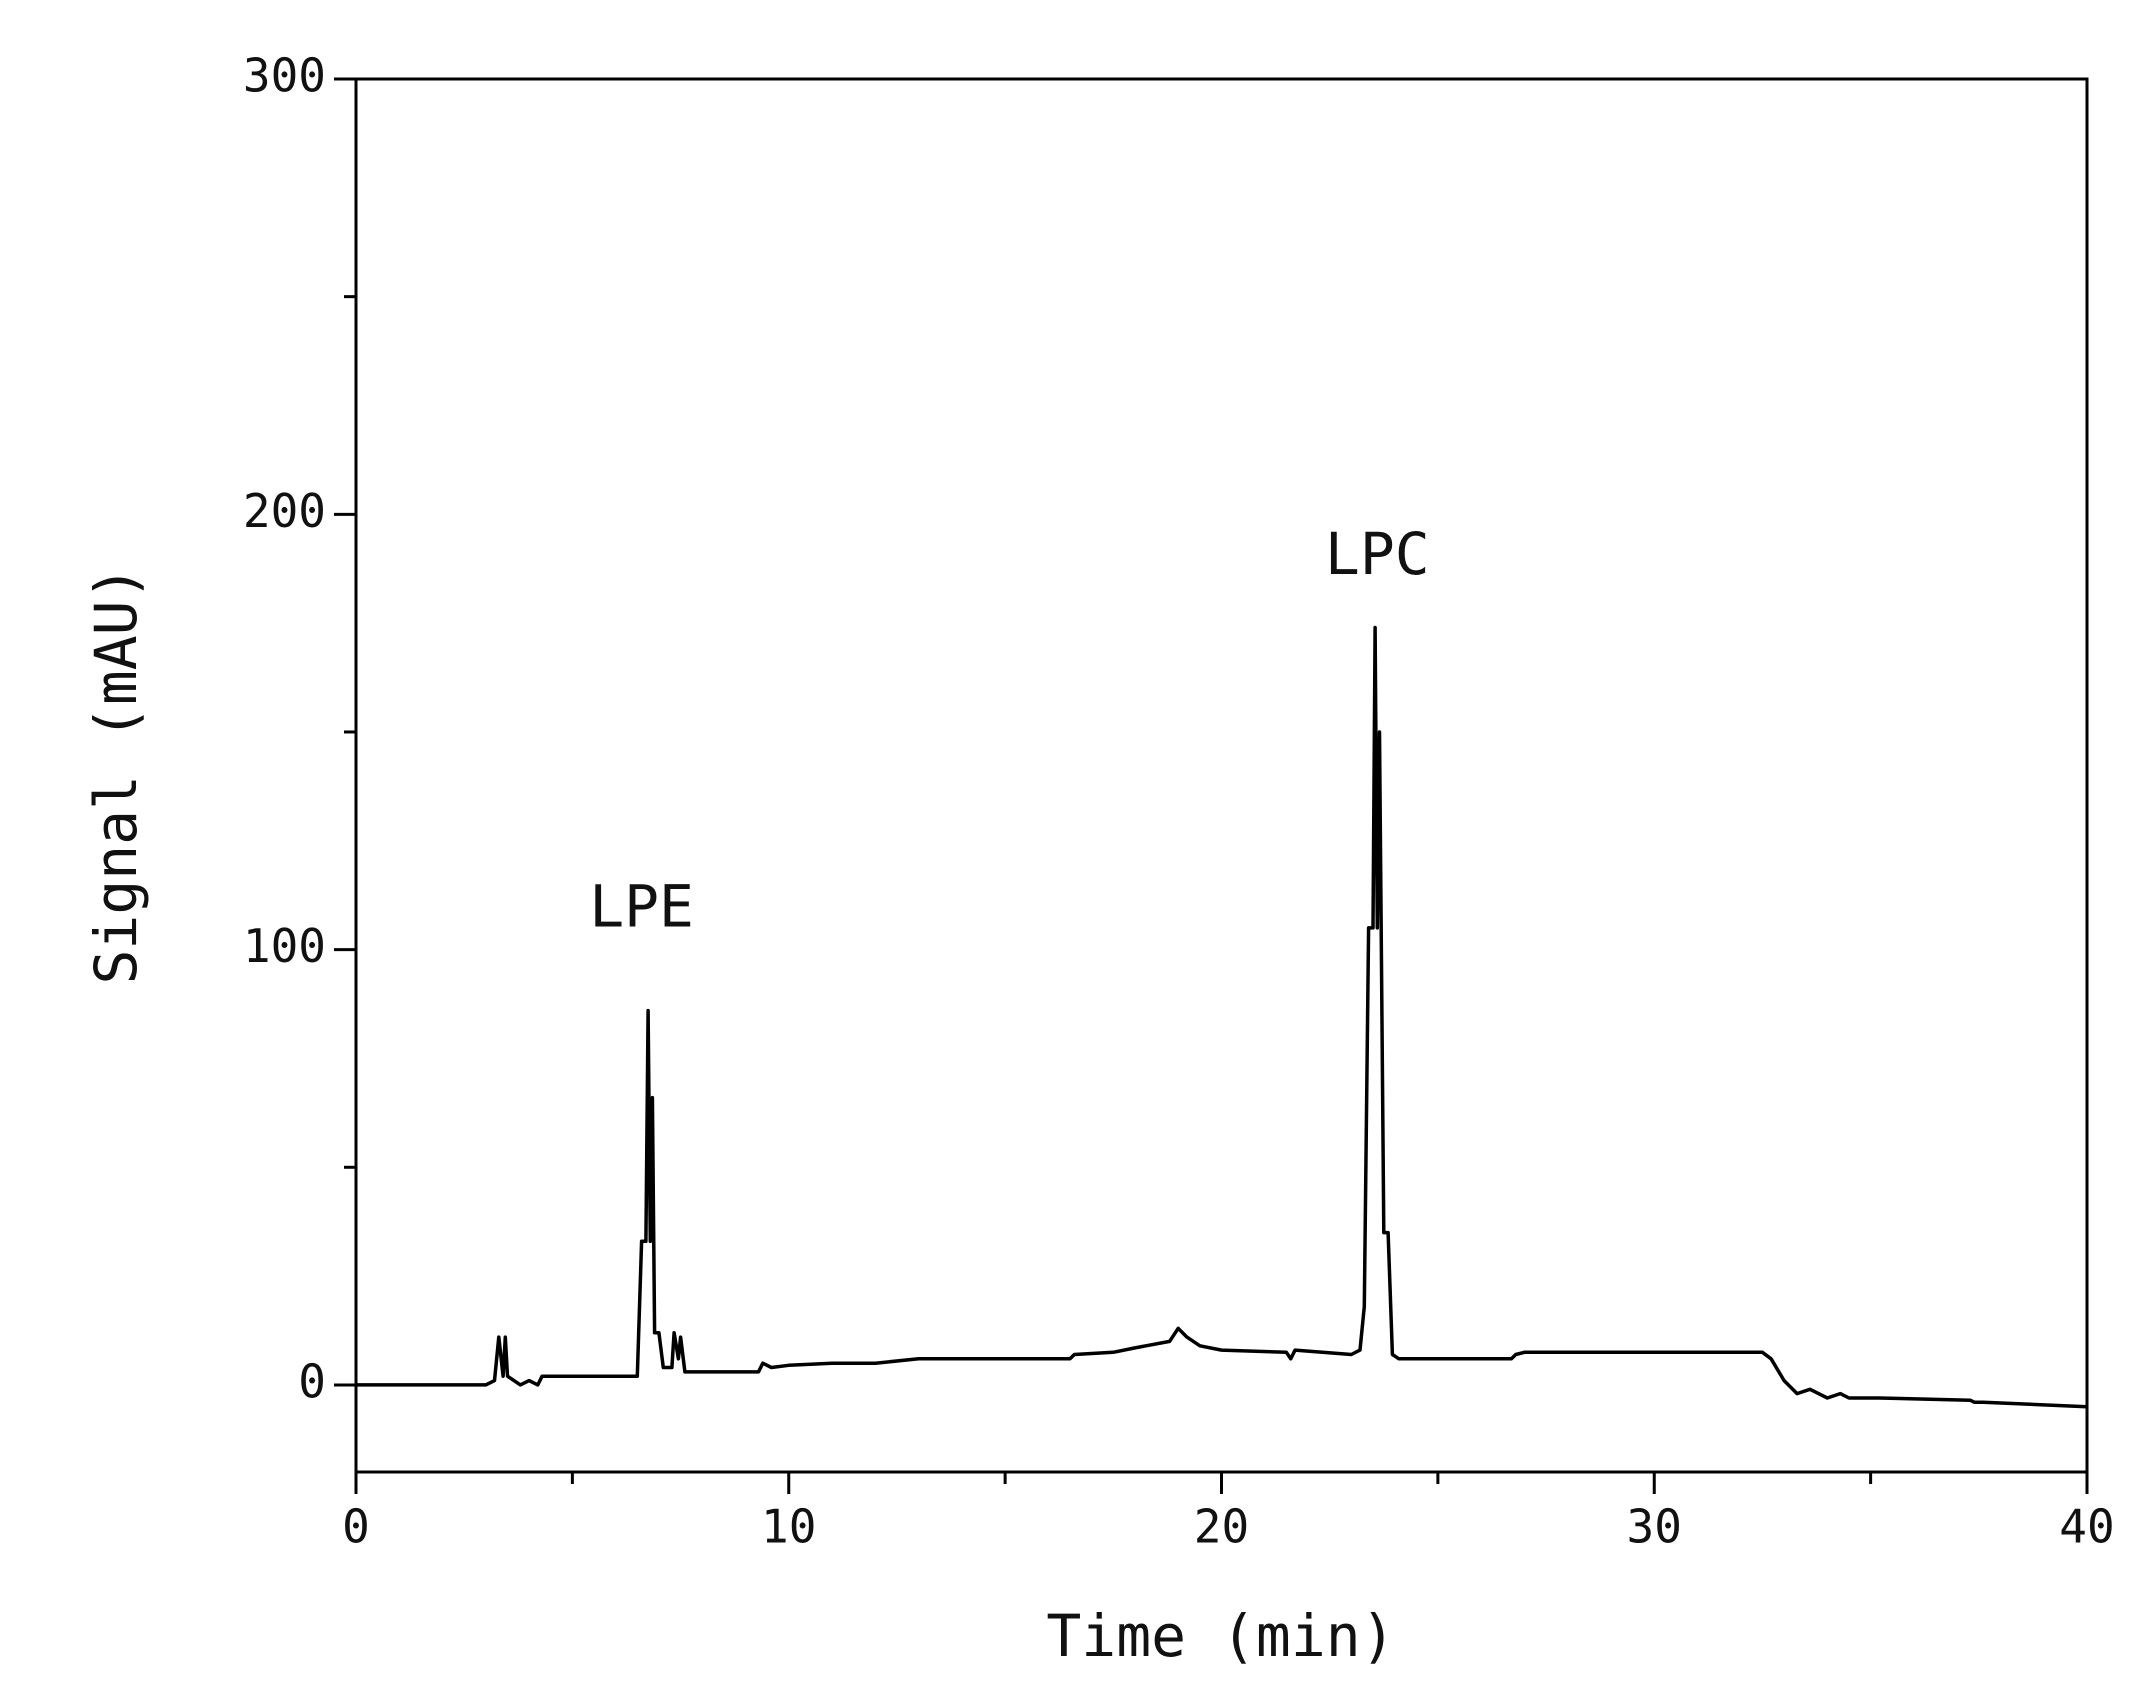 The image size is (2147, 1689). Describe the element at coordinates (1221, 1527) in the screenshot. I see `x-tick-label: 20` at that location.